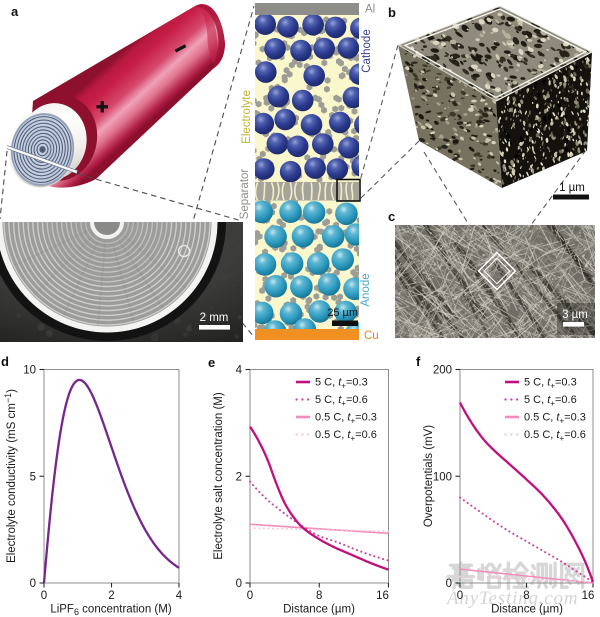 This screenshot has width=600, height=617. What do you see at coordinates (429, 476) in the screenshot?
I see `svg-text: Overpotentials (mV)` at bounding box center [429, 476].